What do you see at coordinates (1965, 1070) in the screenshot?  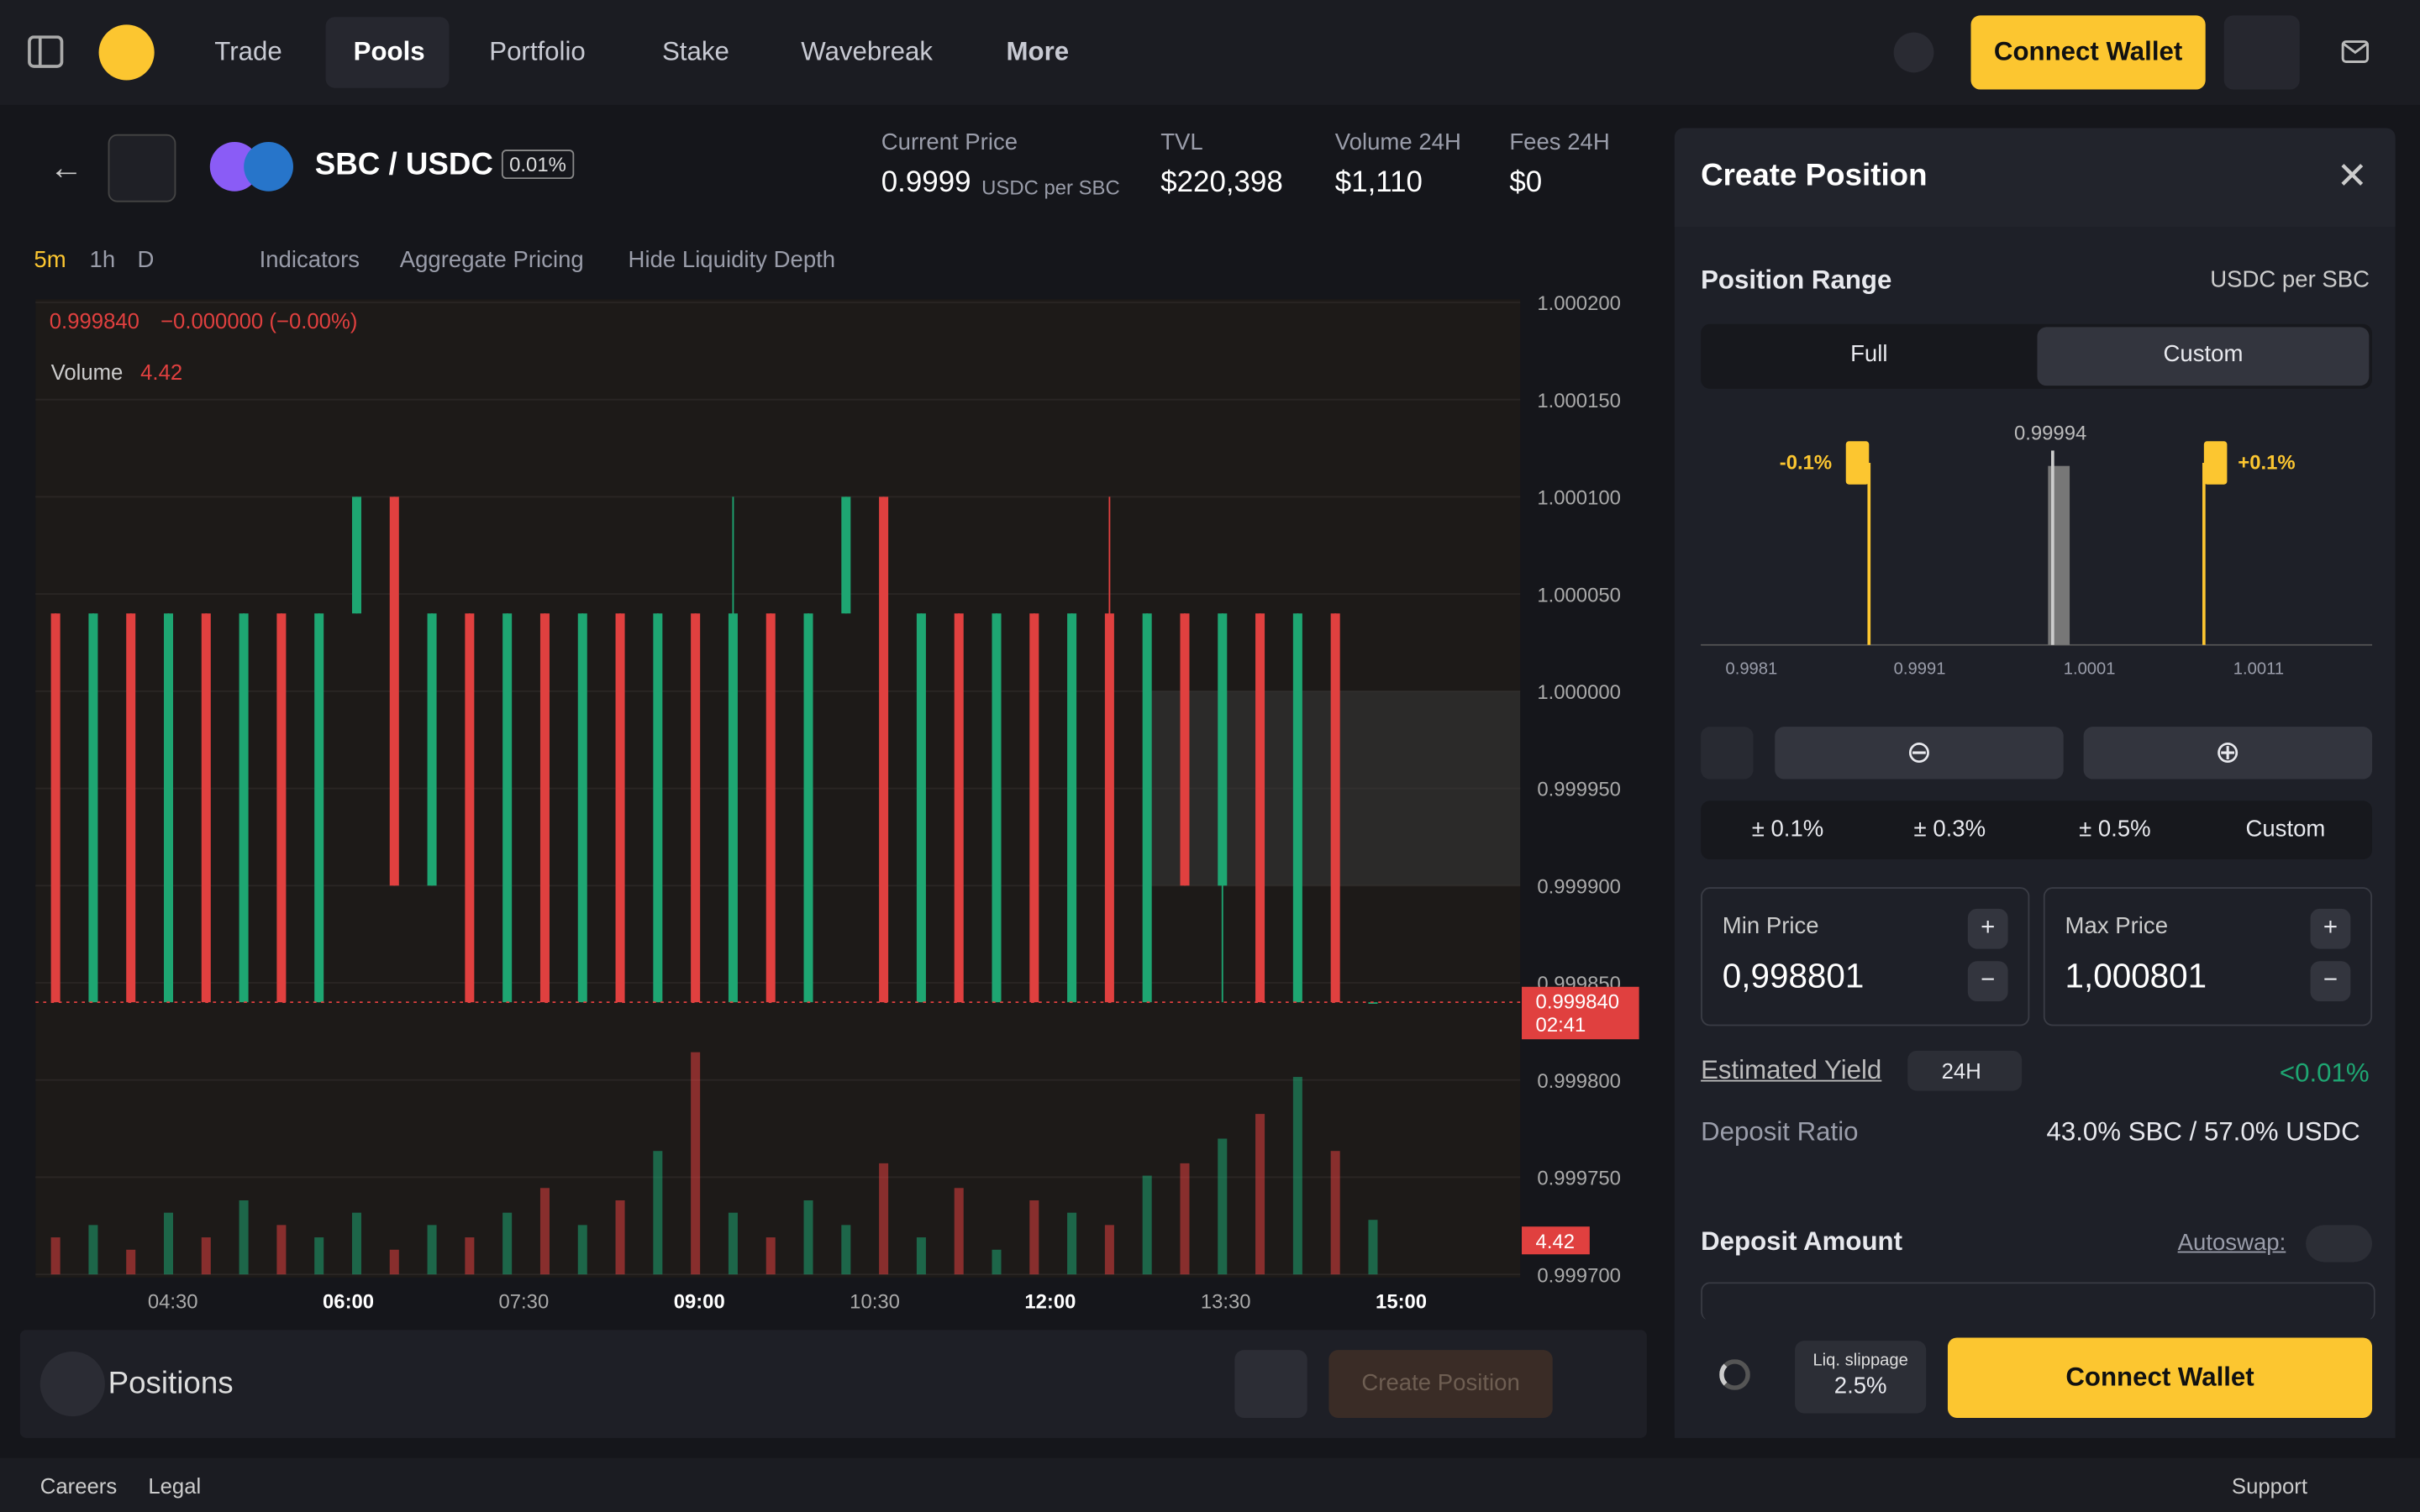 I see `yield-period-box` at bounding box center [1965, 1070].